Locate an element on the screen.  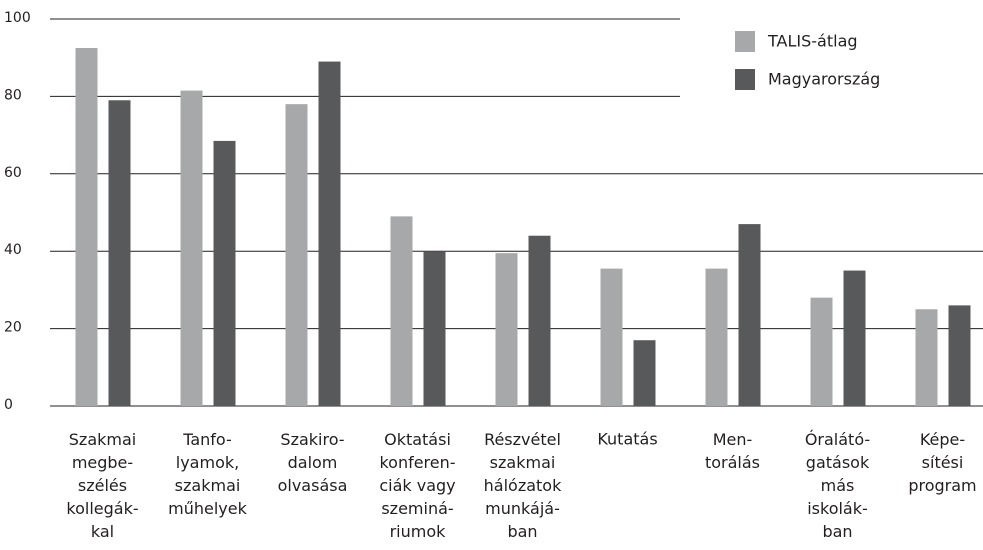
x-tick-label: Szakiro-dalom olvasása is located at coordinates (313, 462).